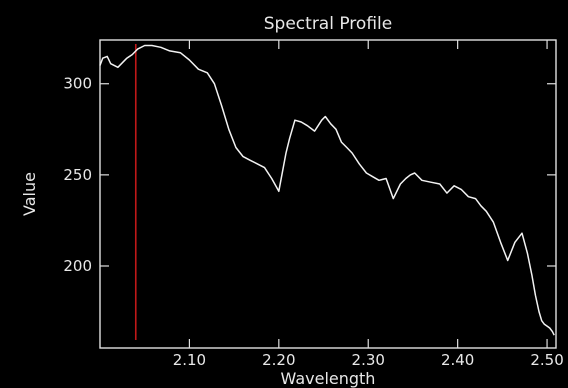 This screenshot has height=388, width=568. I want to click on x-tick-label: 2.20, so click(278, 360).